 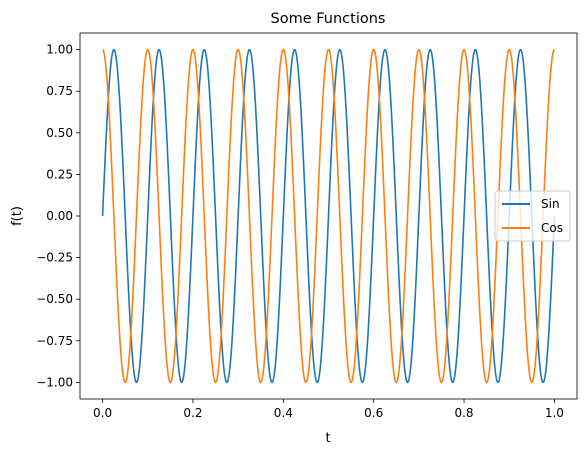 I want to click on x-tick-label: 0.4, so click(x=283, y=413).